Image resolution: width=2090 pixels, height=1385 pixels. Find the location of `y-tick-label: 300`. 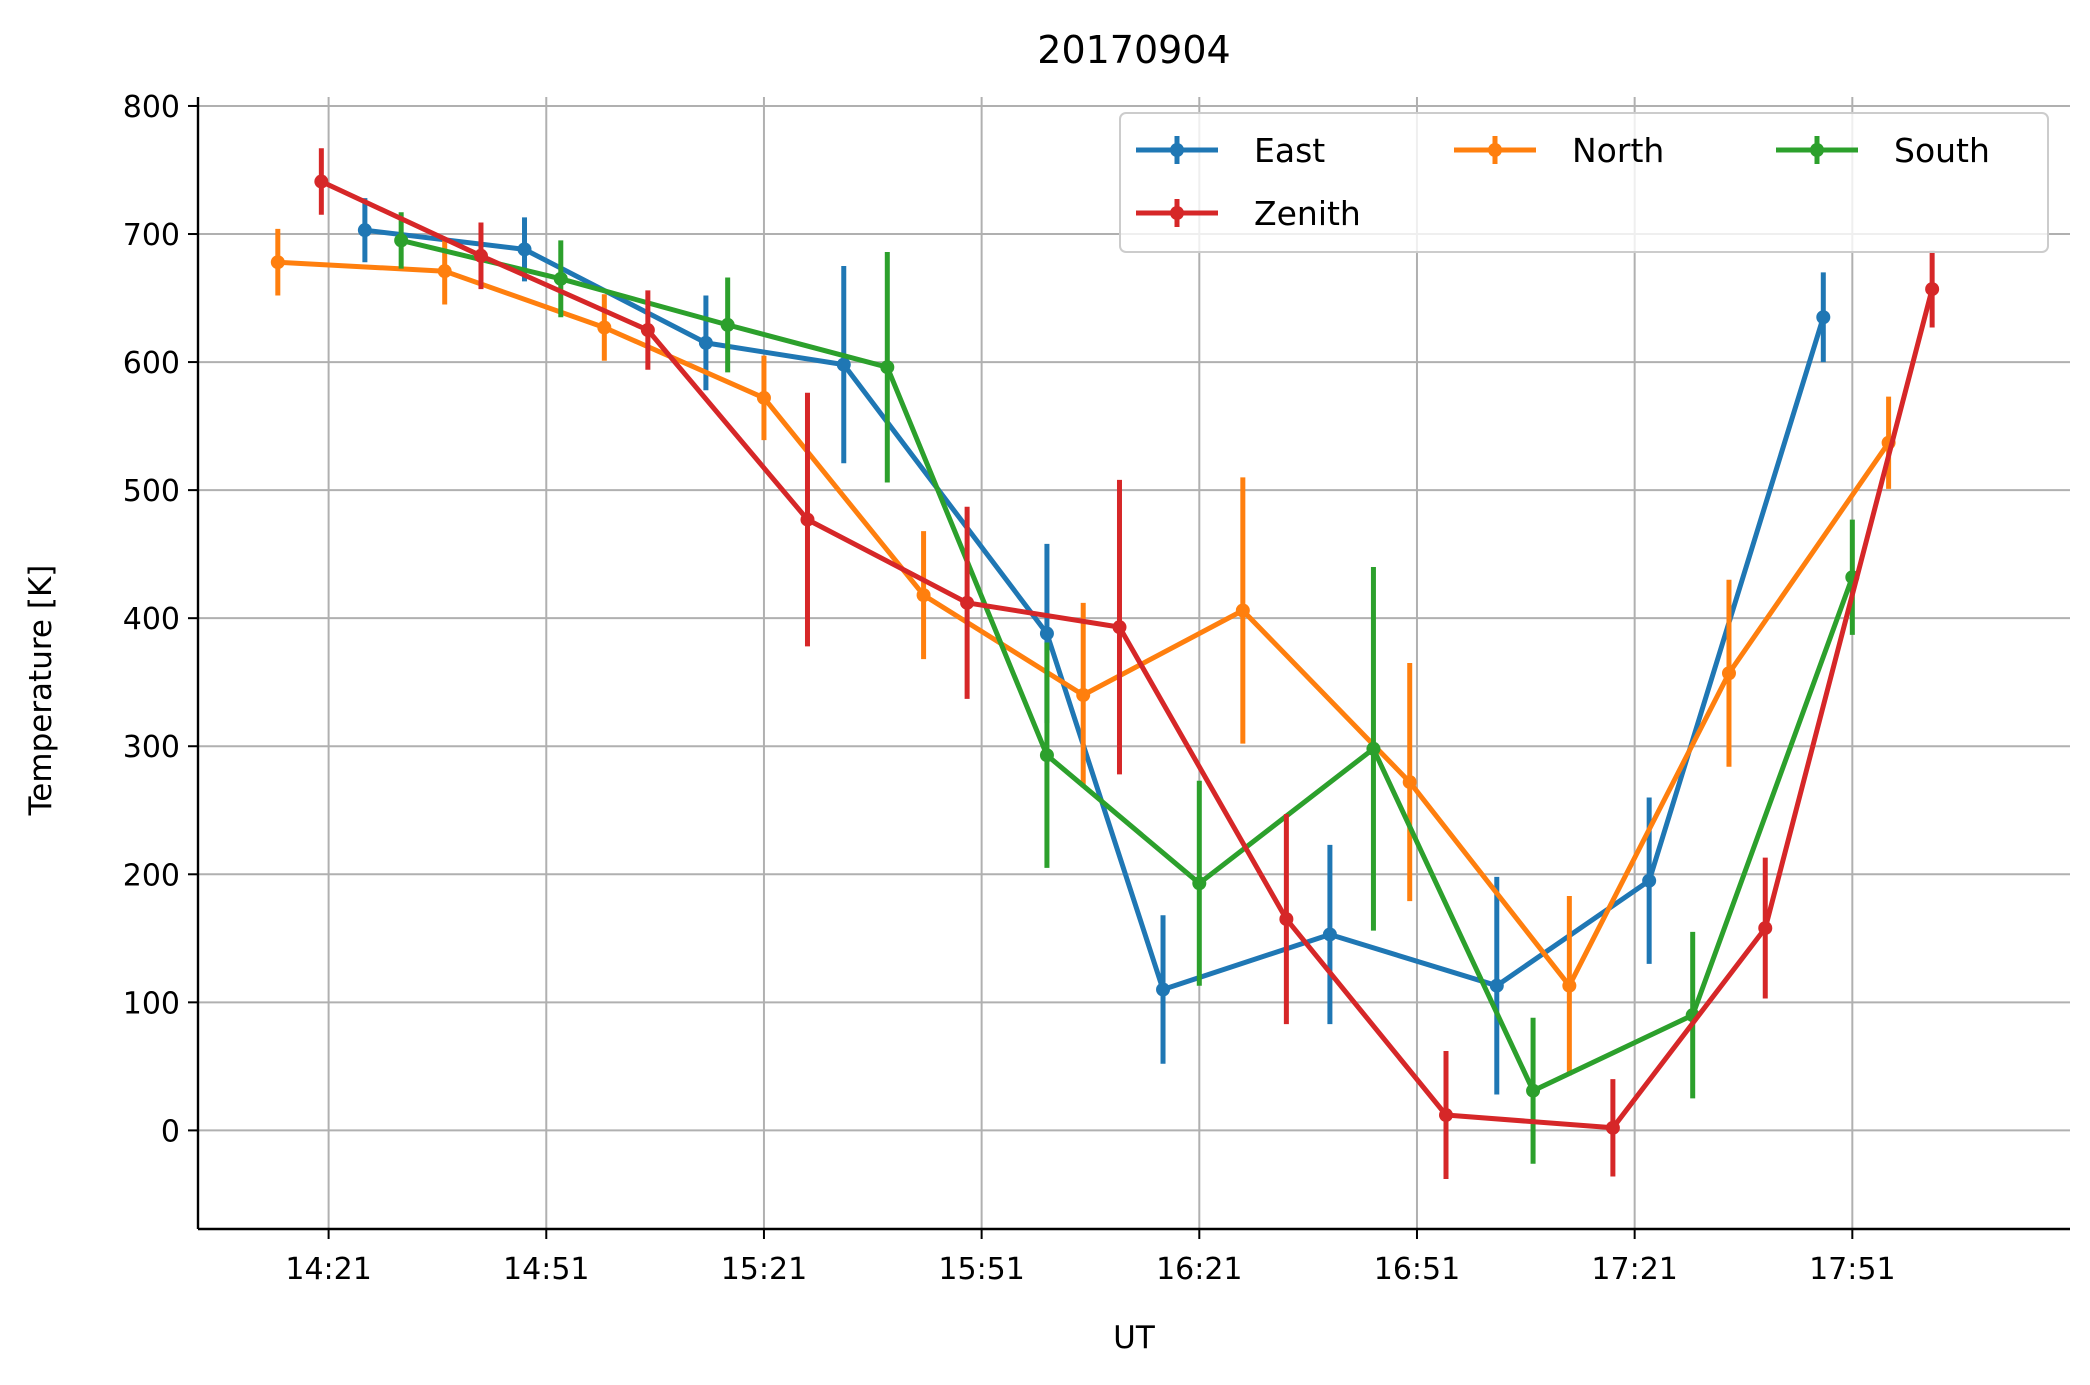

y-tick-label: 300 is located at coordinates (151, 747).